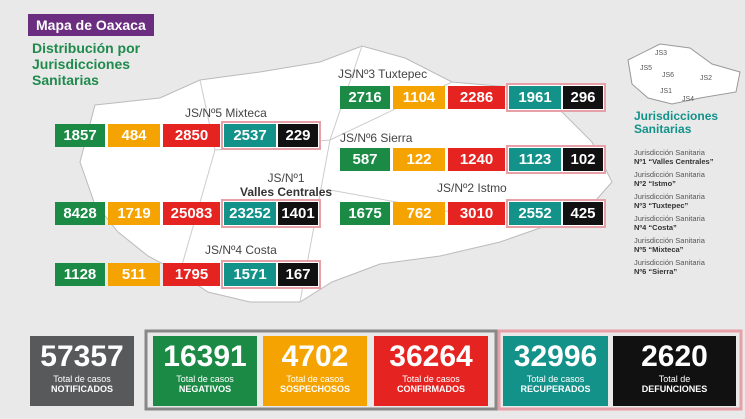 This screenshot has width=745, height=419. What do you see at coordinates (535, 97) in the screenshot?
I see `value-box: 1961` at bounding box center [535, 97].